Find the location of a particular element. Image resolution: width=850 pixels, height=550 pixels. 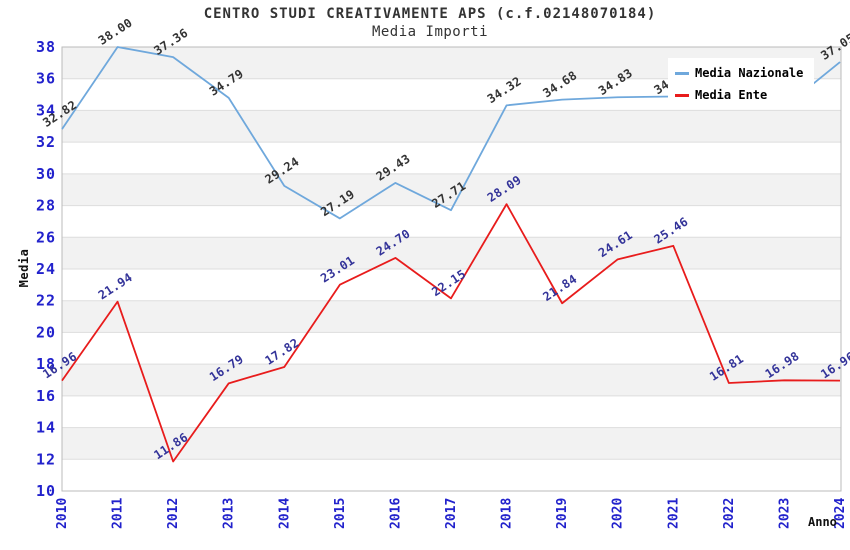

x-tick-label: 2024 is located at coordinates (840, 513).